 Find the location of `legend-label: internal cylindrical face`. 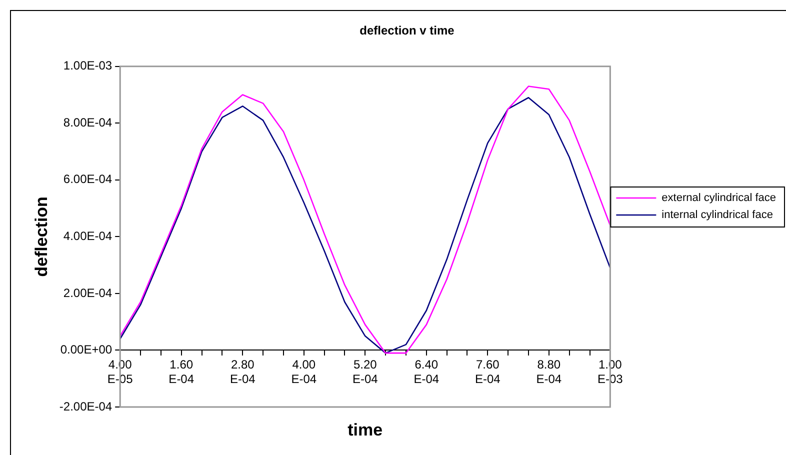

legend-label: internal cylindrical face is located at coordinates (717, 215).